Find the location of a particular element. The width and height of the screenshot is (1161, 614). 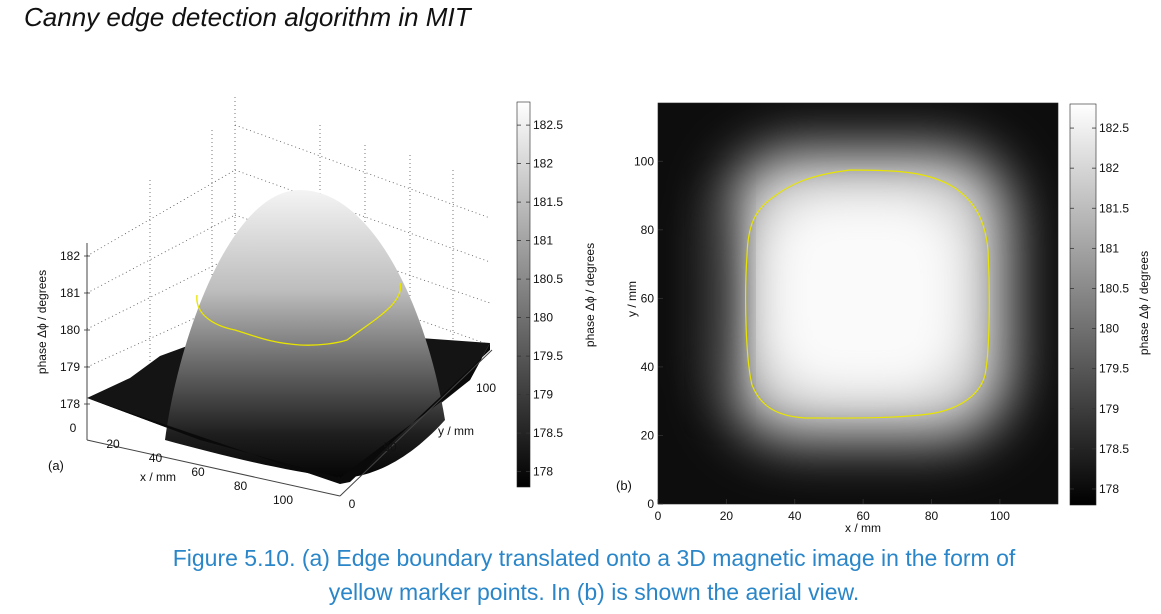

x-axis is located at coordinates (213, 468).